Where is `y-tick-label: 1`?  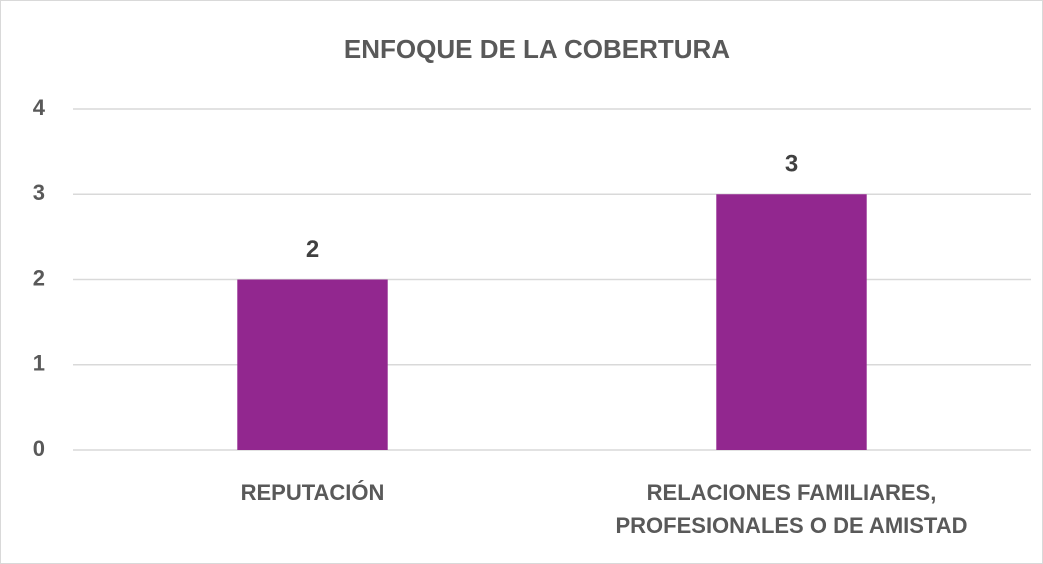
y-tick-label: 1 is located at coordinates (39, 363).